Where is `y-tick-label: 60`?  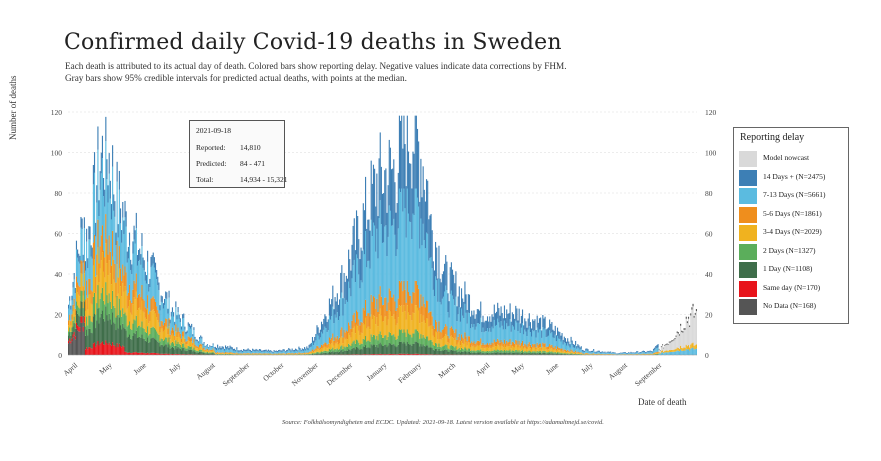
y-tick-label: 60 is located at coordinates (59, 234).